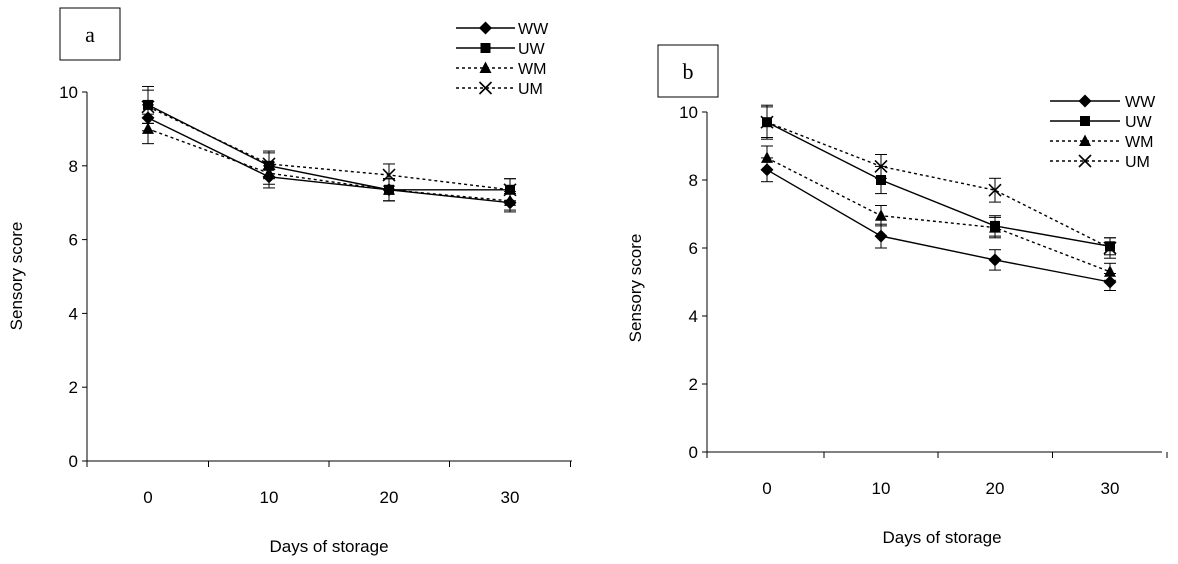 This screenshot has width=1178, height=564. What do you see at coordinates (881, 180) in the screenshot?
I see `data-point-uw` at bounding box center [881, 180].